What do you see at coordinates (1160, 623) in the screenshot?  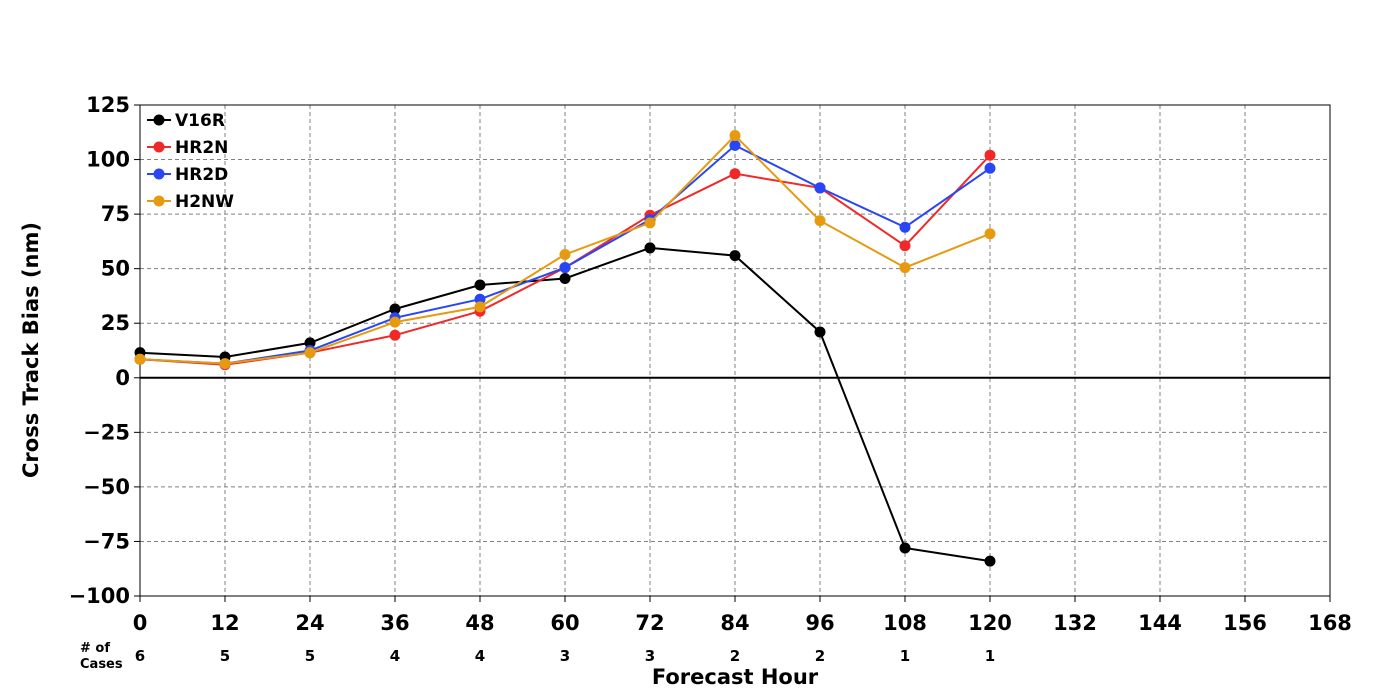 I see `x-tick-label: 144` at bounding box center [1160, 623].